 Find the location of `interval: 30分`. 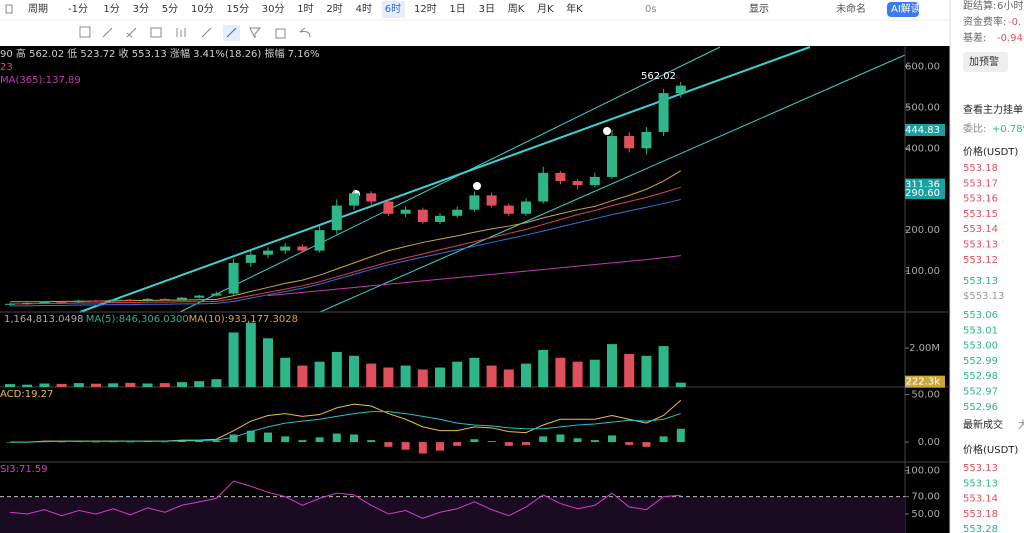

interval: 30分 is located at coordinates (273, 9).